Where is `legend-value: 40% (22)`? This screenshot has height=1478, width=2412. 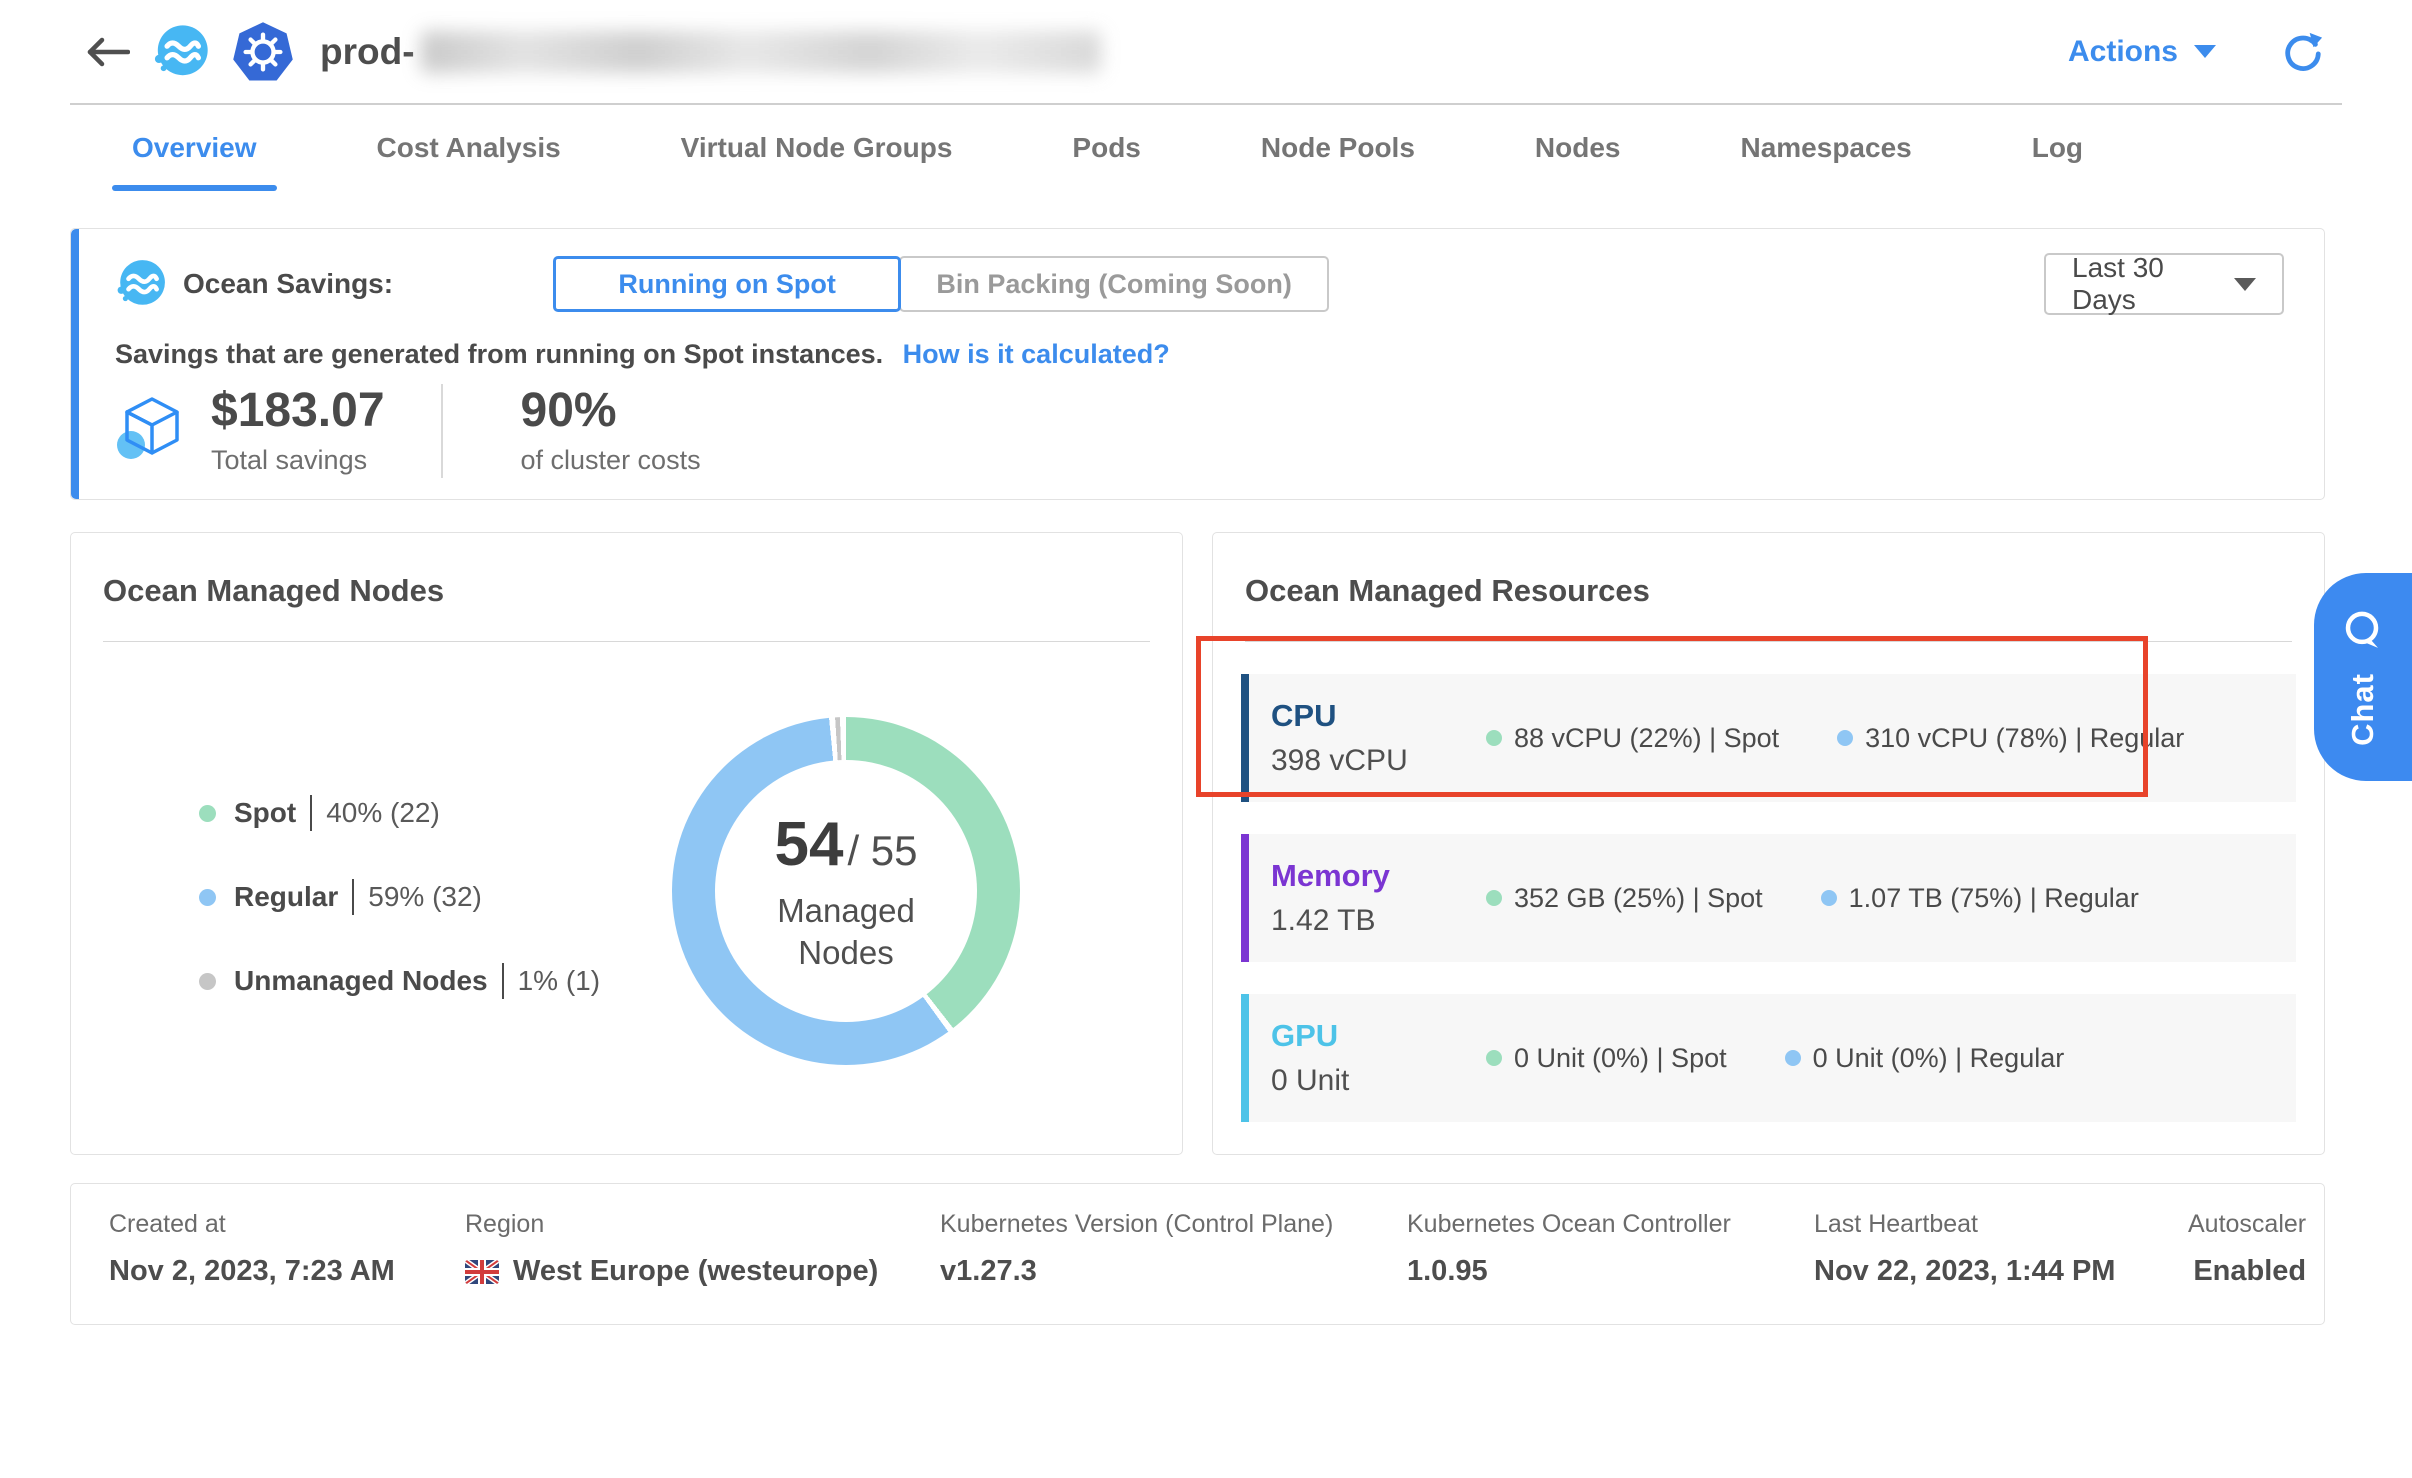
legend-value: 40% (22) is located at coordinates (383, 812).